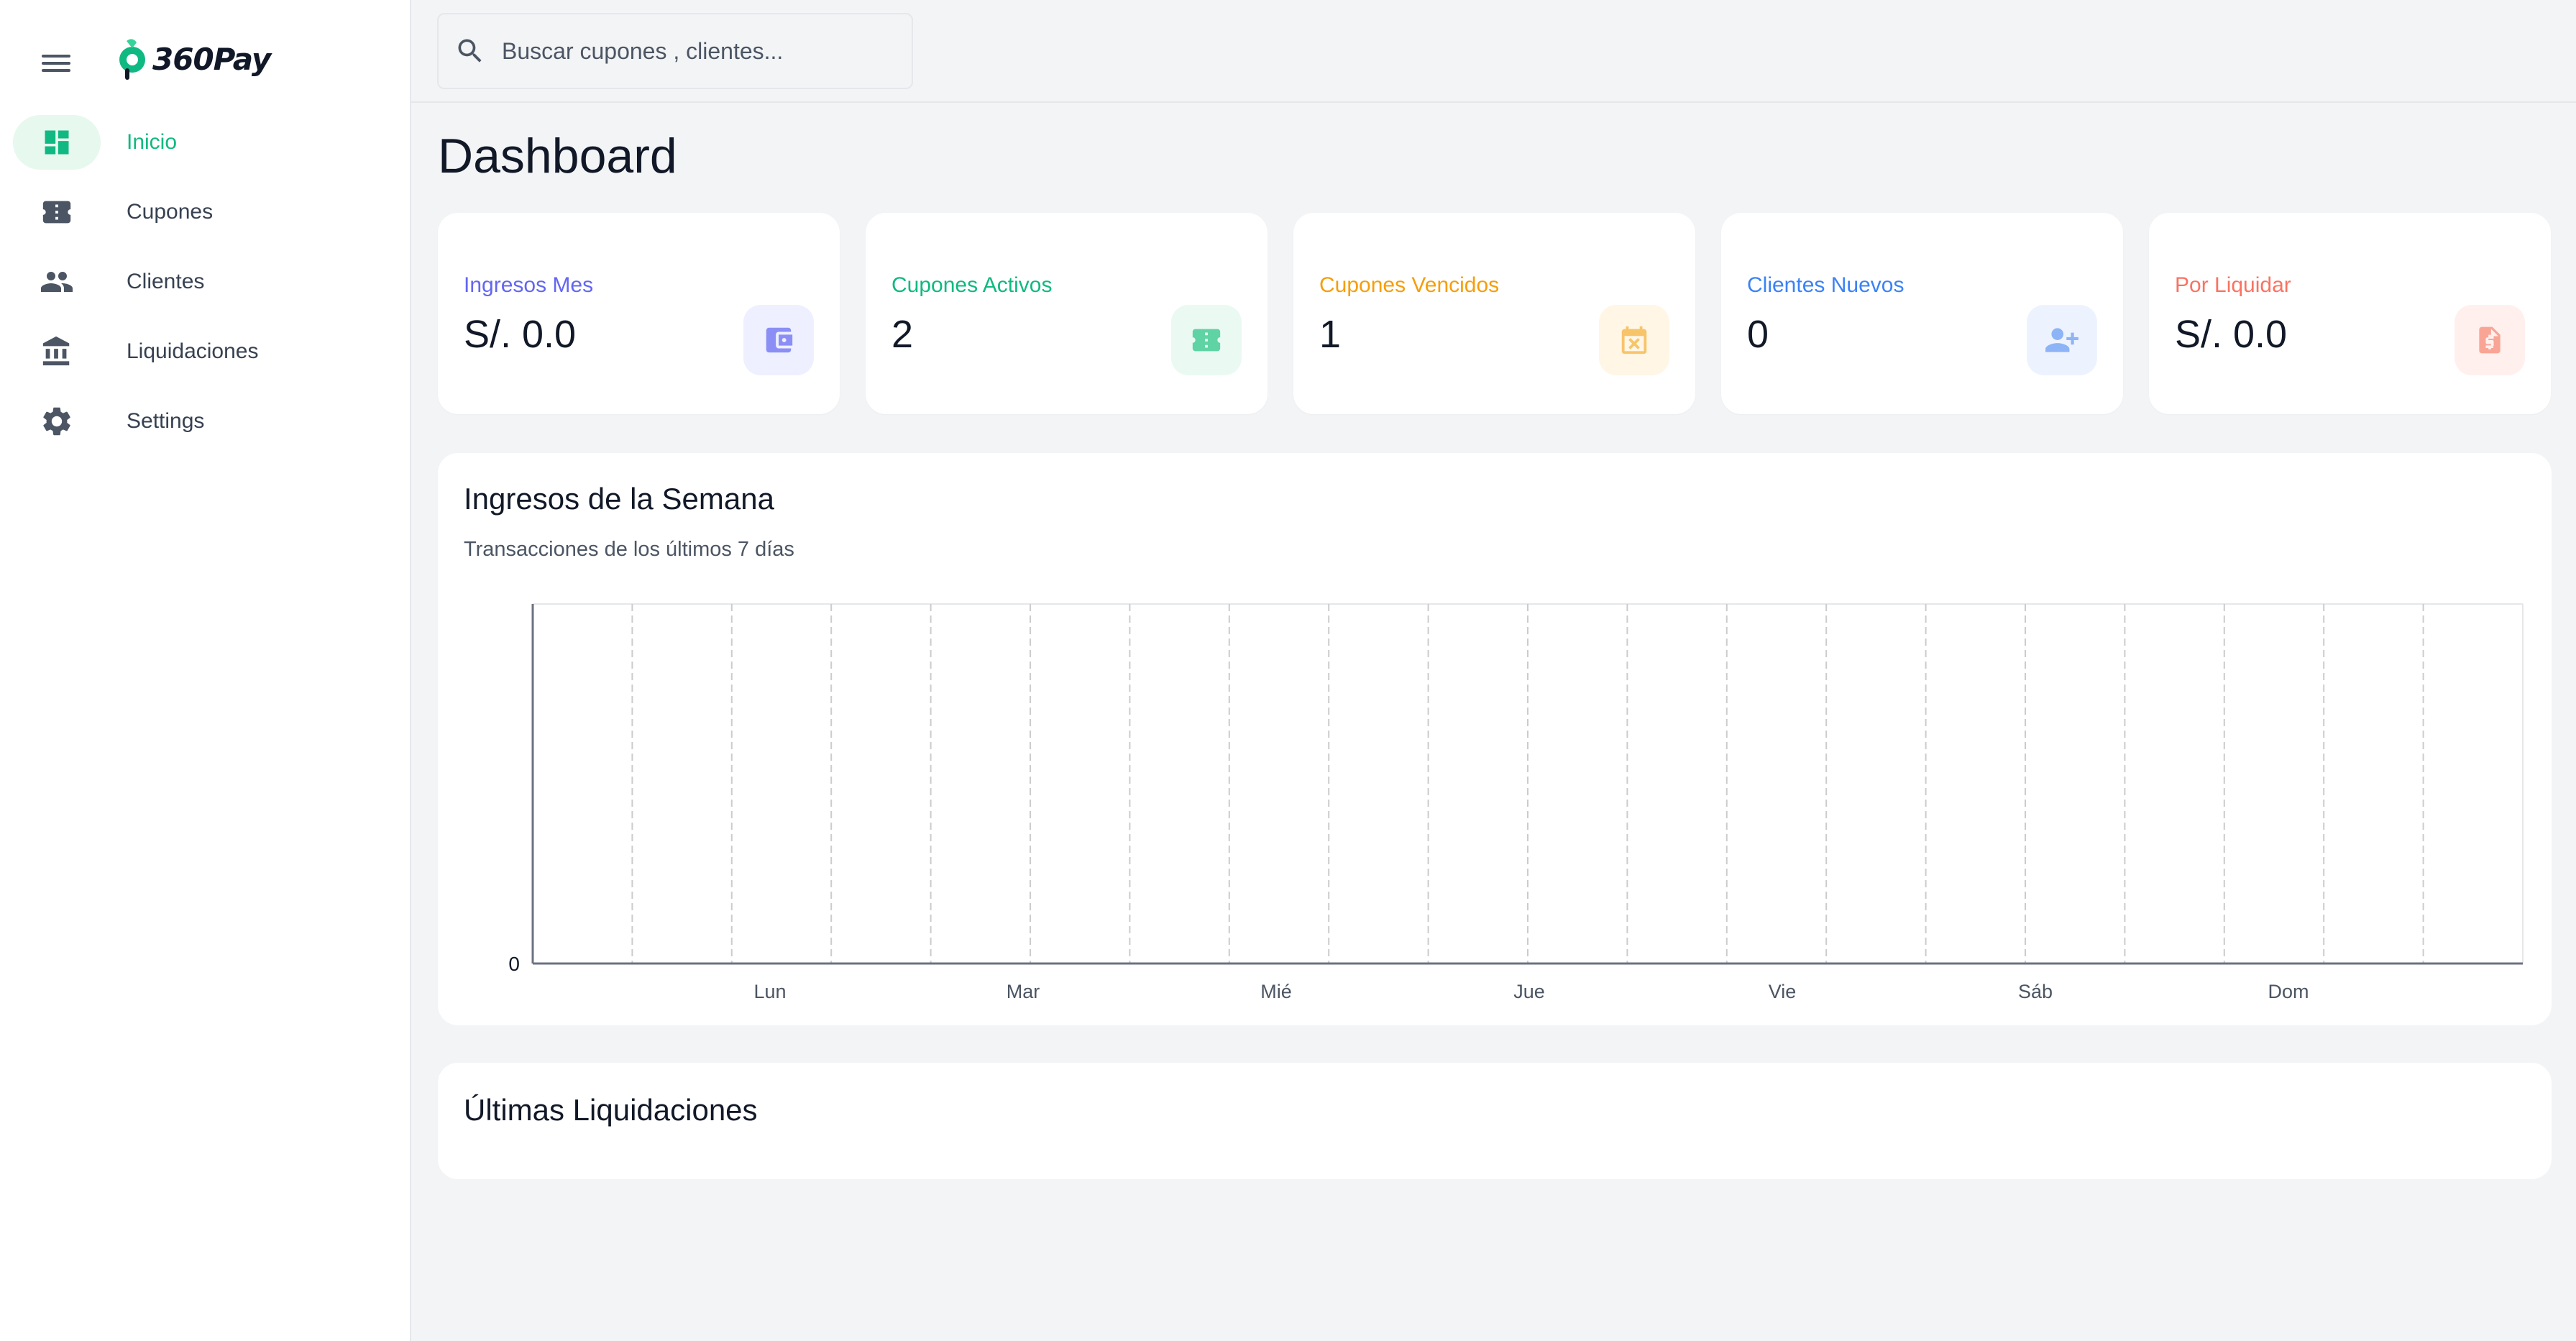  What do you see at coordinates (639, 314) in the screenshot?
I see `stat-card-ingresos: Ingresos Mes S/. 0.0` at bounding box center [639, 314].